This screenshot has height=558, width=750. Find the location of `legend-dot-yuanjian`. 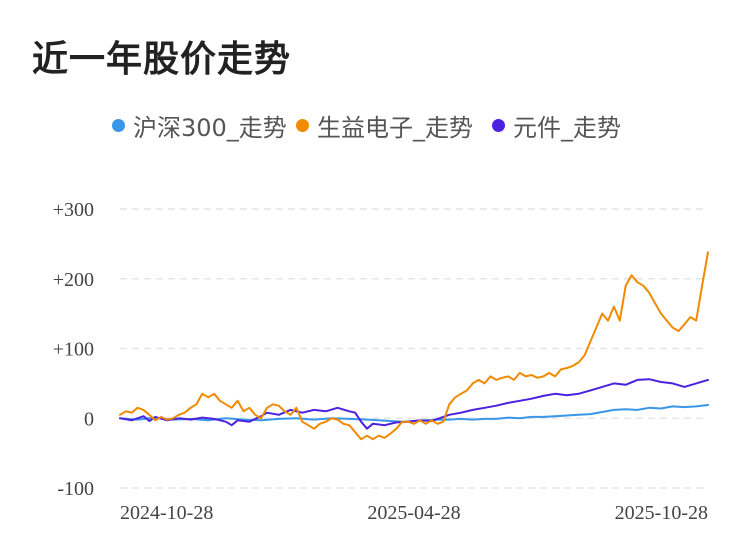

legend-dot-yuanjian is located at coordinates (498, 125).